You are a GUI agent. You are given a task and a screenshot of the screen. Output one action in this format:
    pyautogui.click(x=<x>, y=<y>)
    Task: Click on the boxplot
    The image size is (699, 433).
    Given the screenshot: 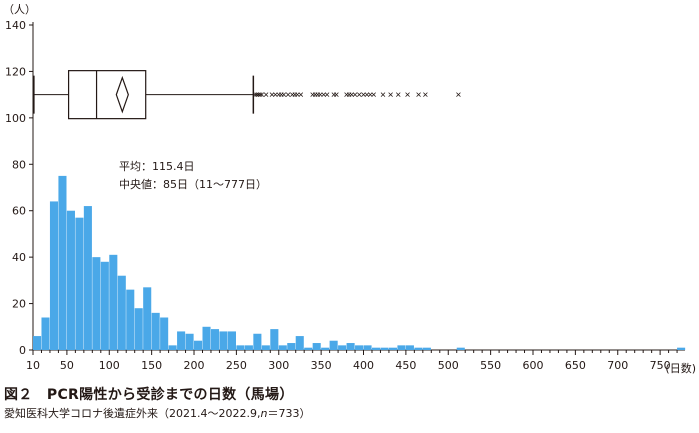 What is the action you would take?
    pyautogui.click(x=247, y=95)
    